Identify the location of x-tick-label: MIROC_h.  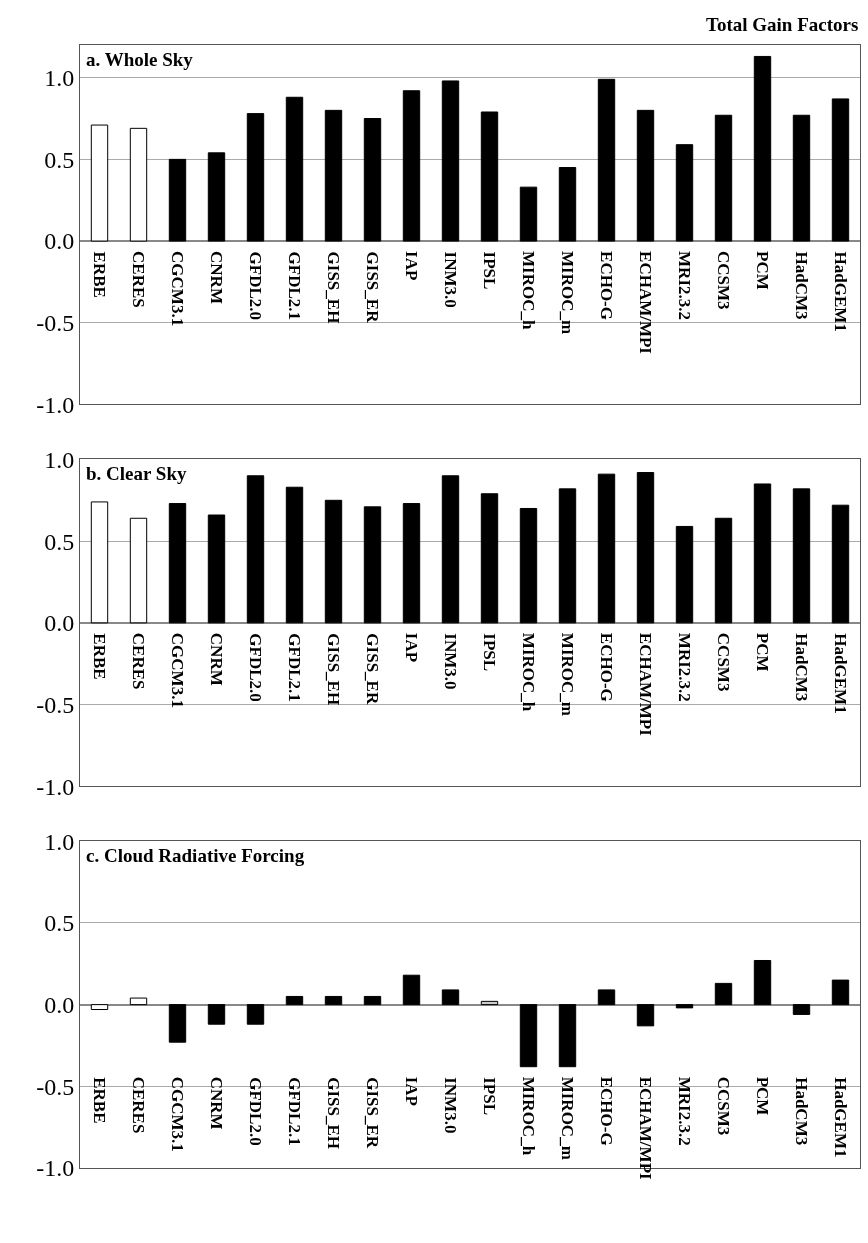
(528, 1116).